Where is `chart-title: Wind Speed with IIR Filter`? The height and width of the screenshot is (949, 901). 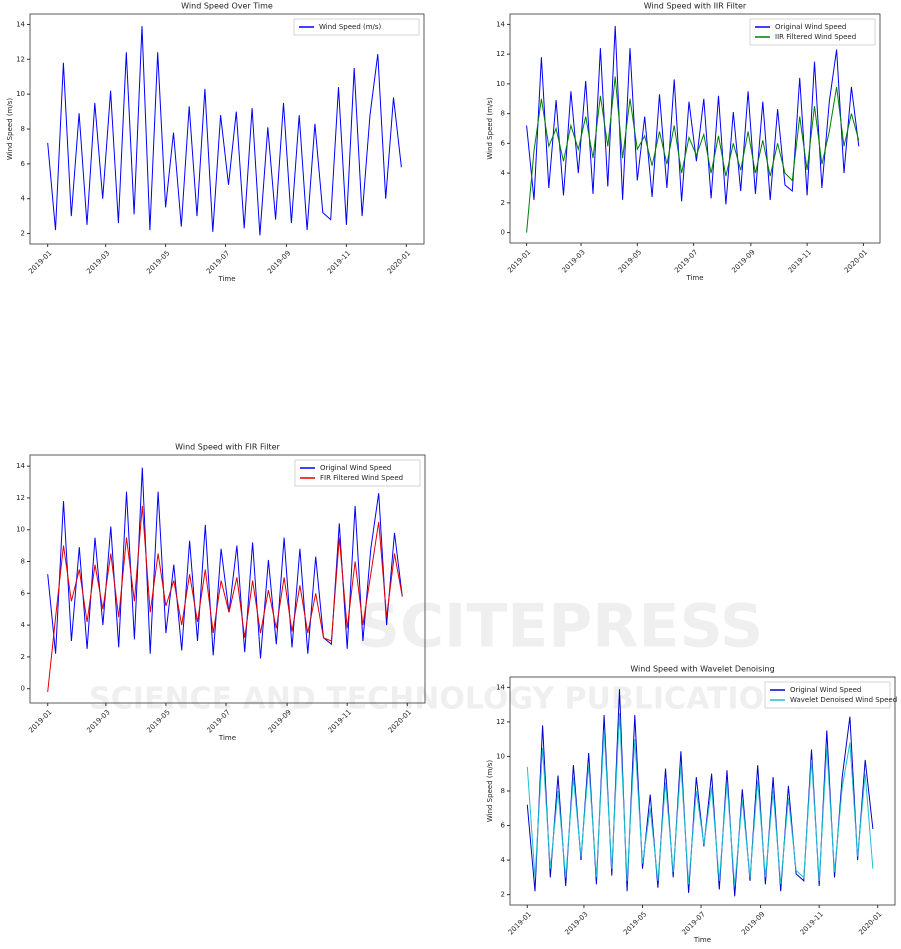
chart-title: Wind Speed with IIR Filter is located at coordinates (695, 6).